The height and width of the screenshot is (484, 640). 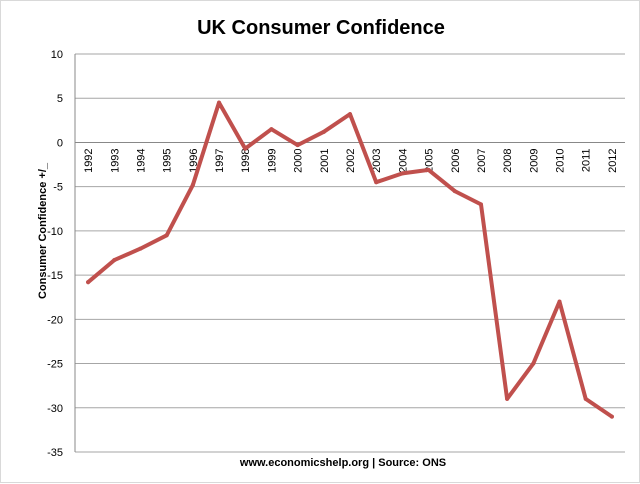 What do you see at coordinates (561, 160) in the screenshot?
I see `x-tick-label: 2010` at bounding box center [561, 160].